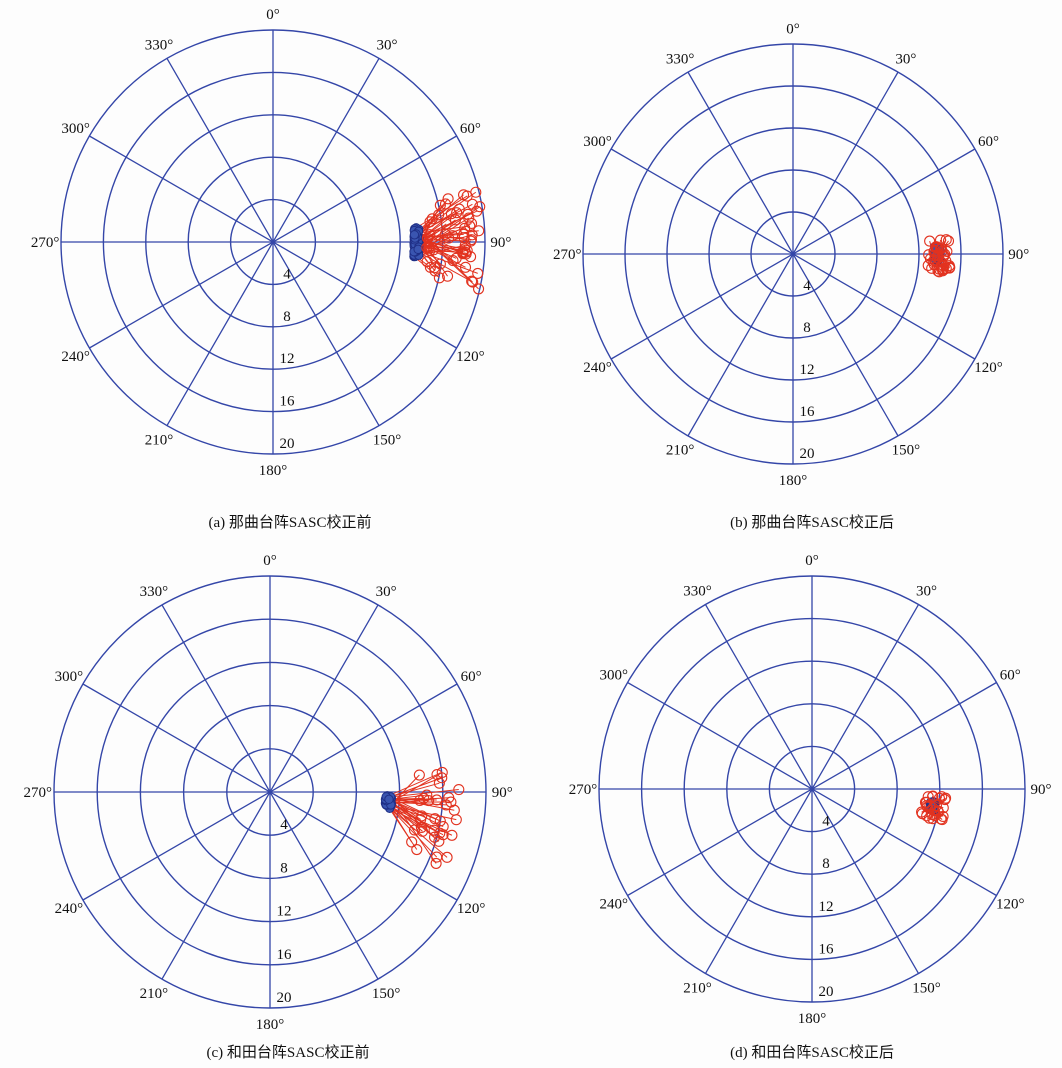  Describe the element at coordinates (75, 357) in the screenshot. I see `angle-tick-label: 240°` at that location.